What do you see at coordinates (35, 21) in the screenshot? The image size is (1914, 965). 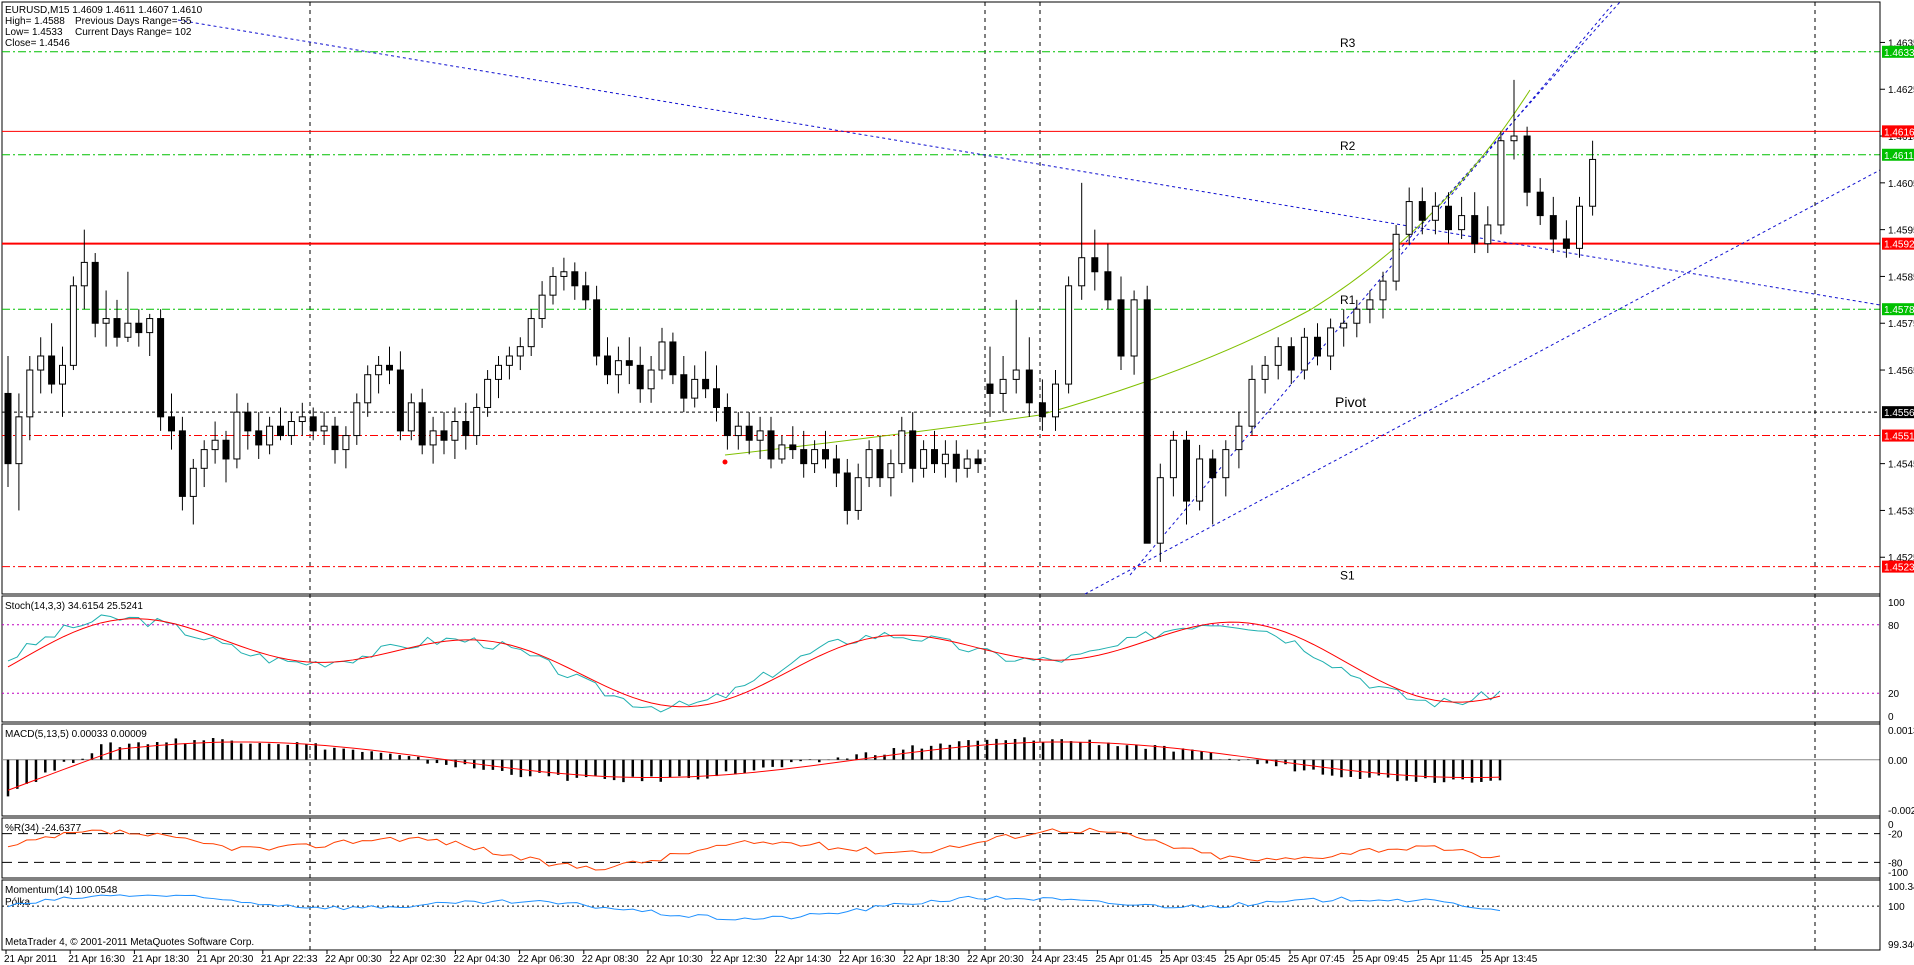 I see `header-high: High= 1.4588` at bounding box center [35, 21].